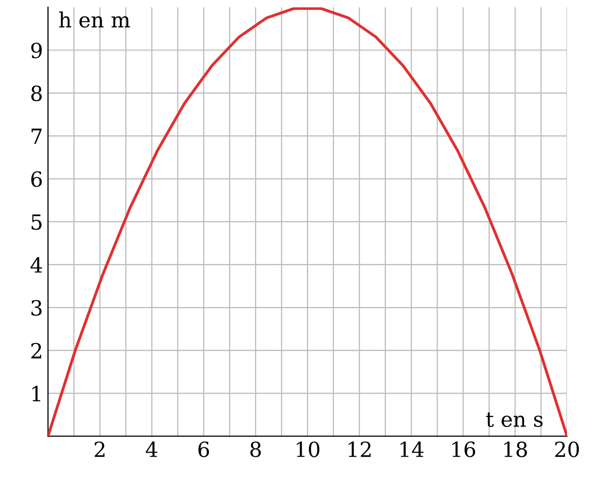 The width and height of the screenshot is (600, 482). I want to click on x-tick-label: 6, so click(204, 449).